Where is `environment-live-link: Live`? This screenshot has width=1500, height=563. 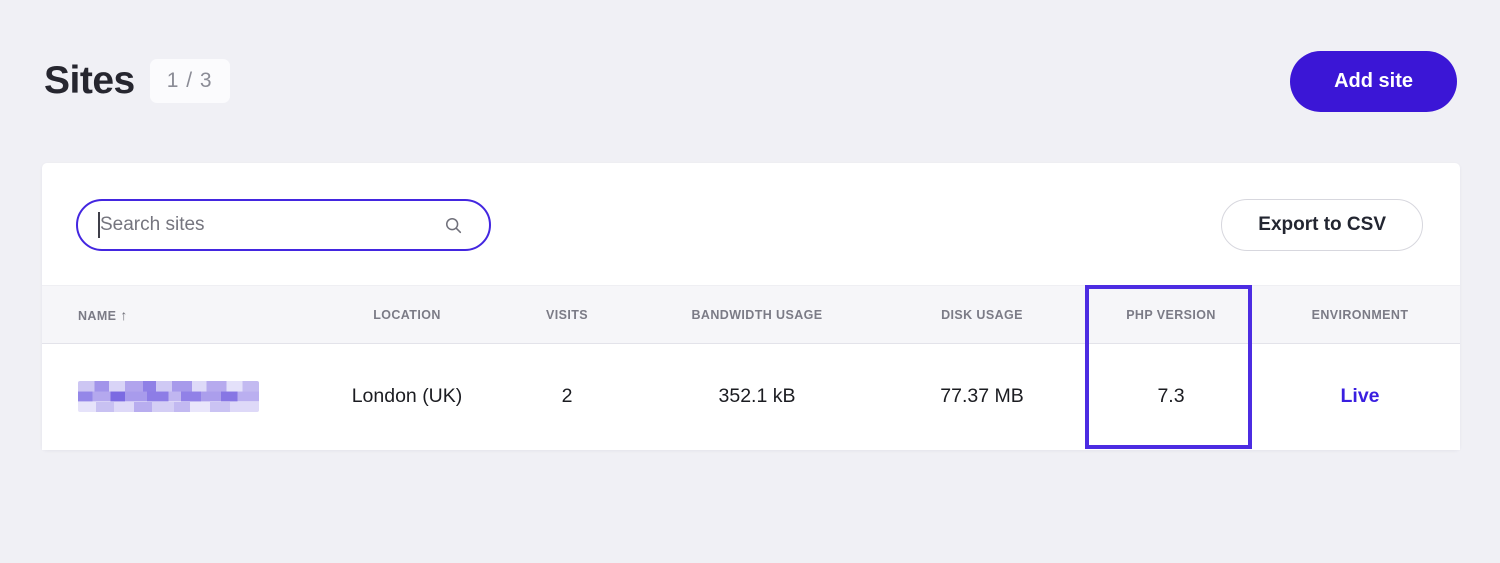 environment-live-link: Live is located at coordinates (1360, 396).